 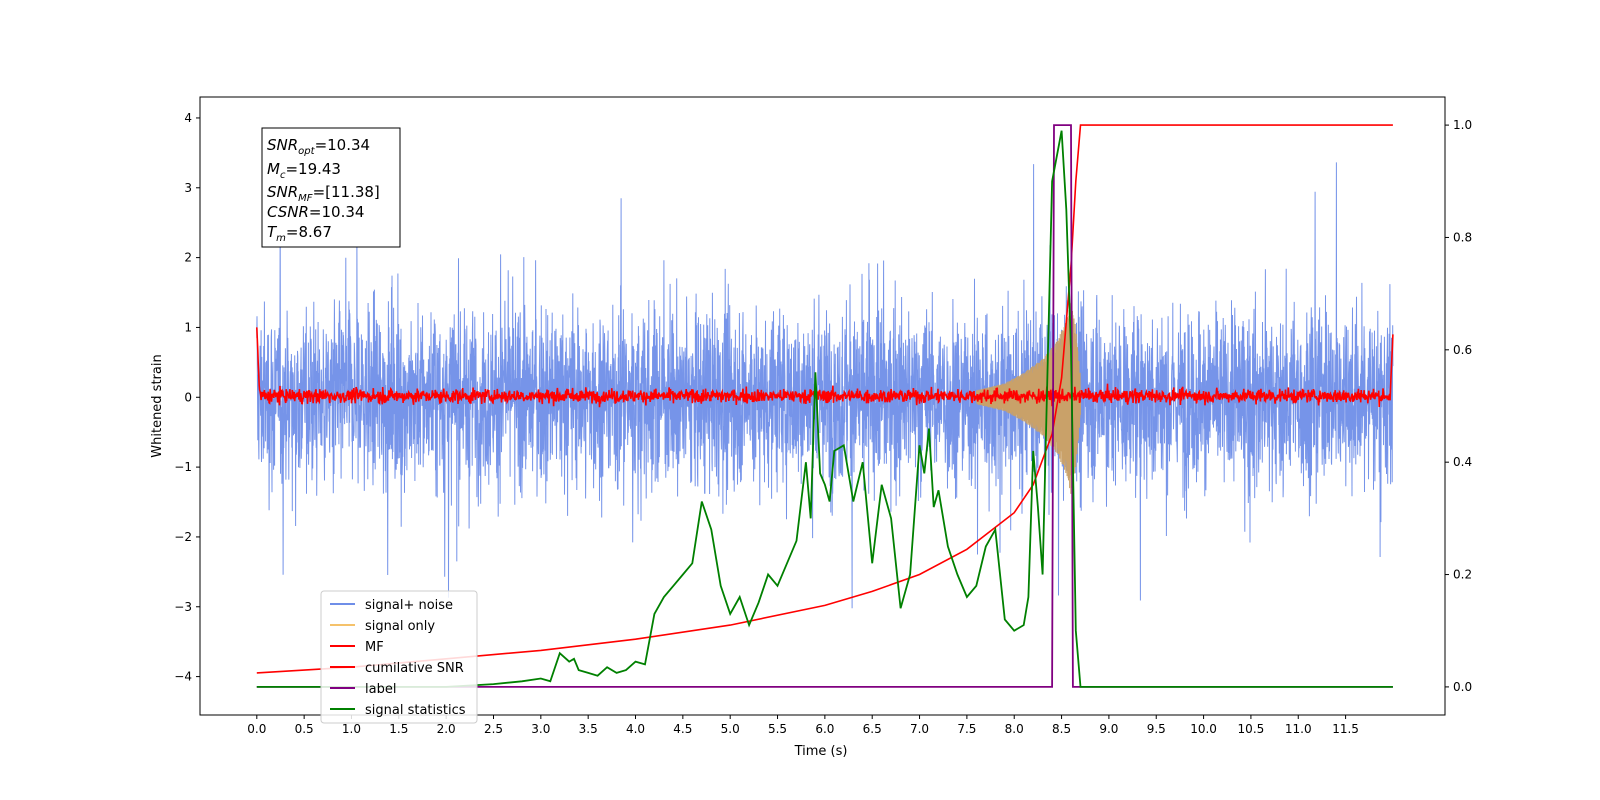 What do you see at coordinates (400, 626) in the screenshot?
I see `legend-label-signal: signal only` at bounding box center [400, 626].